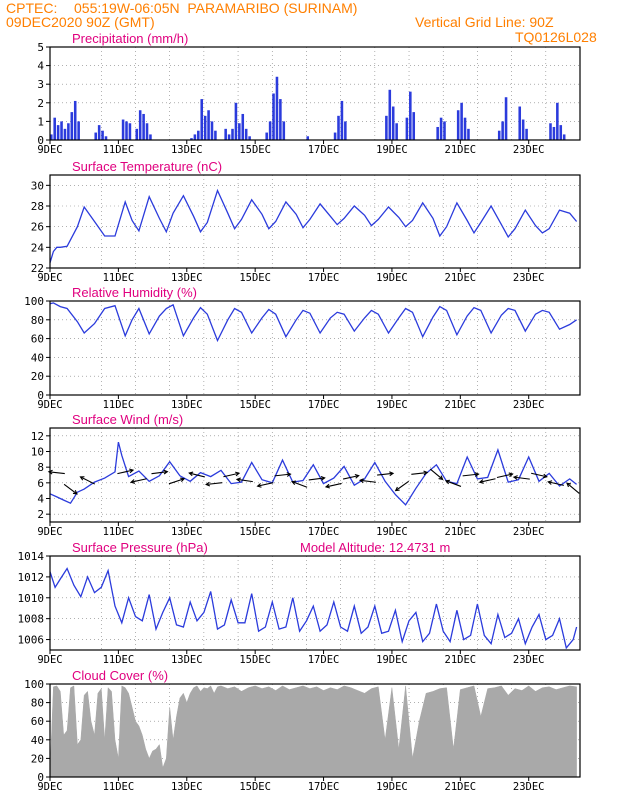 The image size is (618, 800). What do you see at coordinates (40, 121) in the screenshot?
I see `y-tick-label: 1` at bounding box center [40, 121].